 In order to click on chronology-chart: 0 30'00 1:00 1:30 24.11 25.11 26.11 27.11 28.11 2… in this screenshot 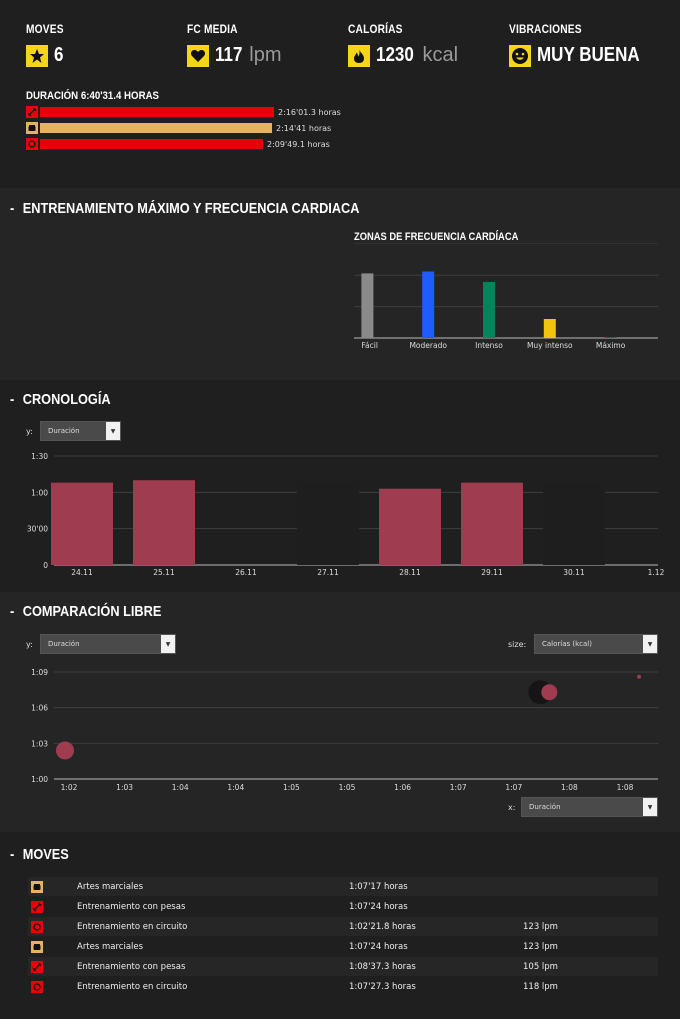, I will do `click(346, 514)`.